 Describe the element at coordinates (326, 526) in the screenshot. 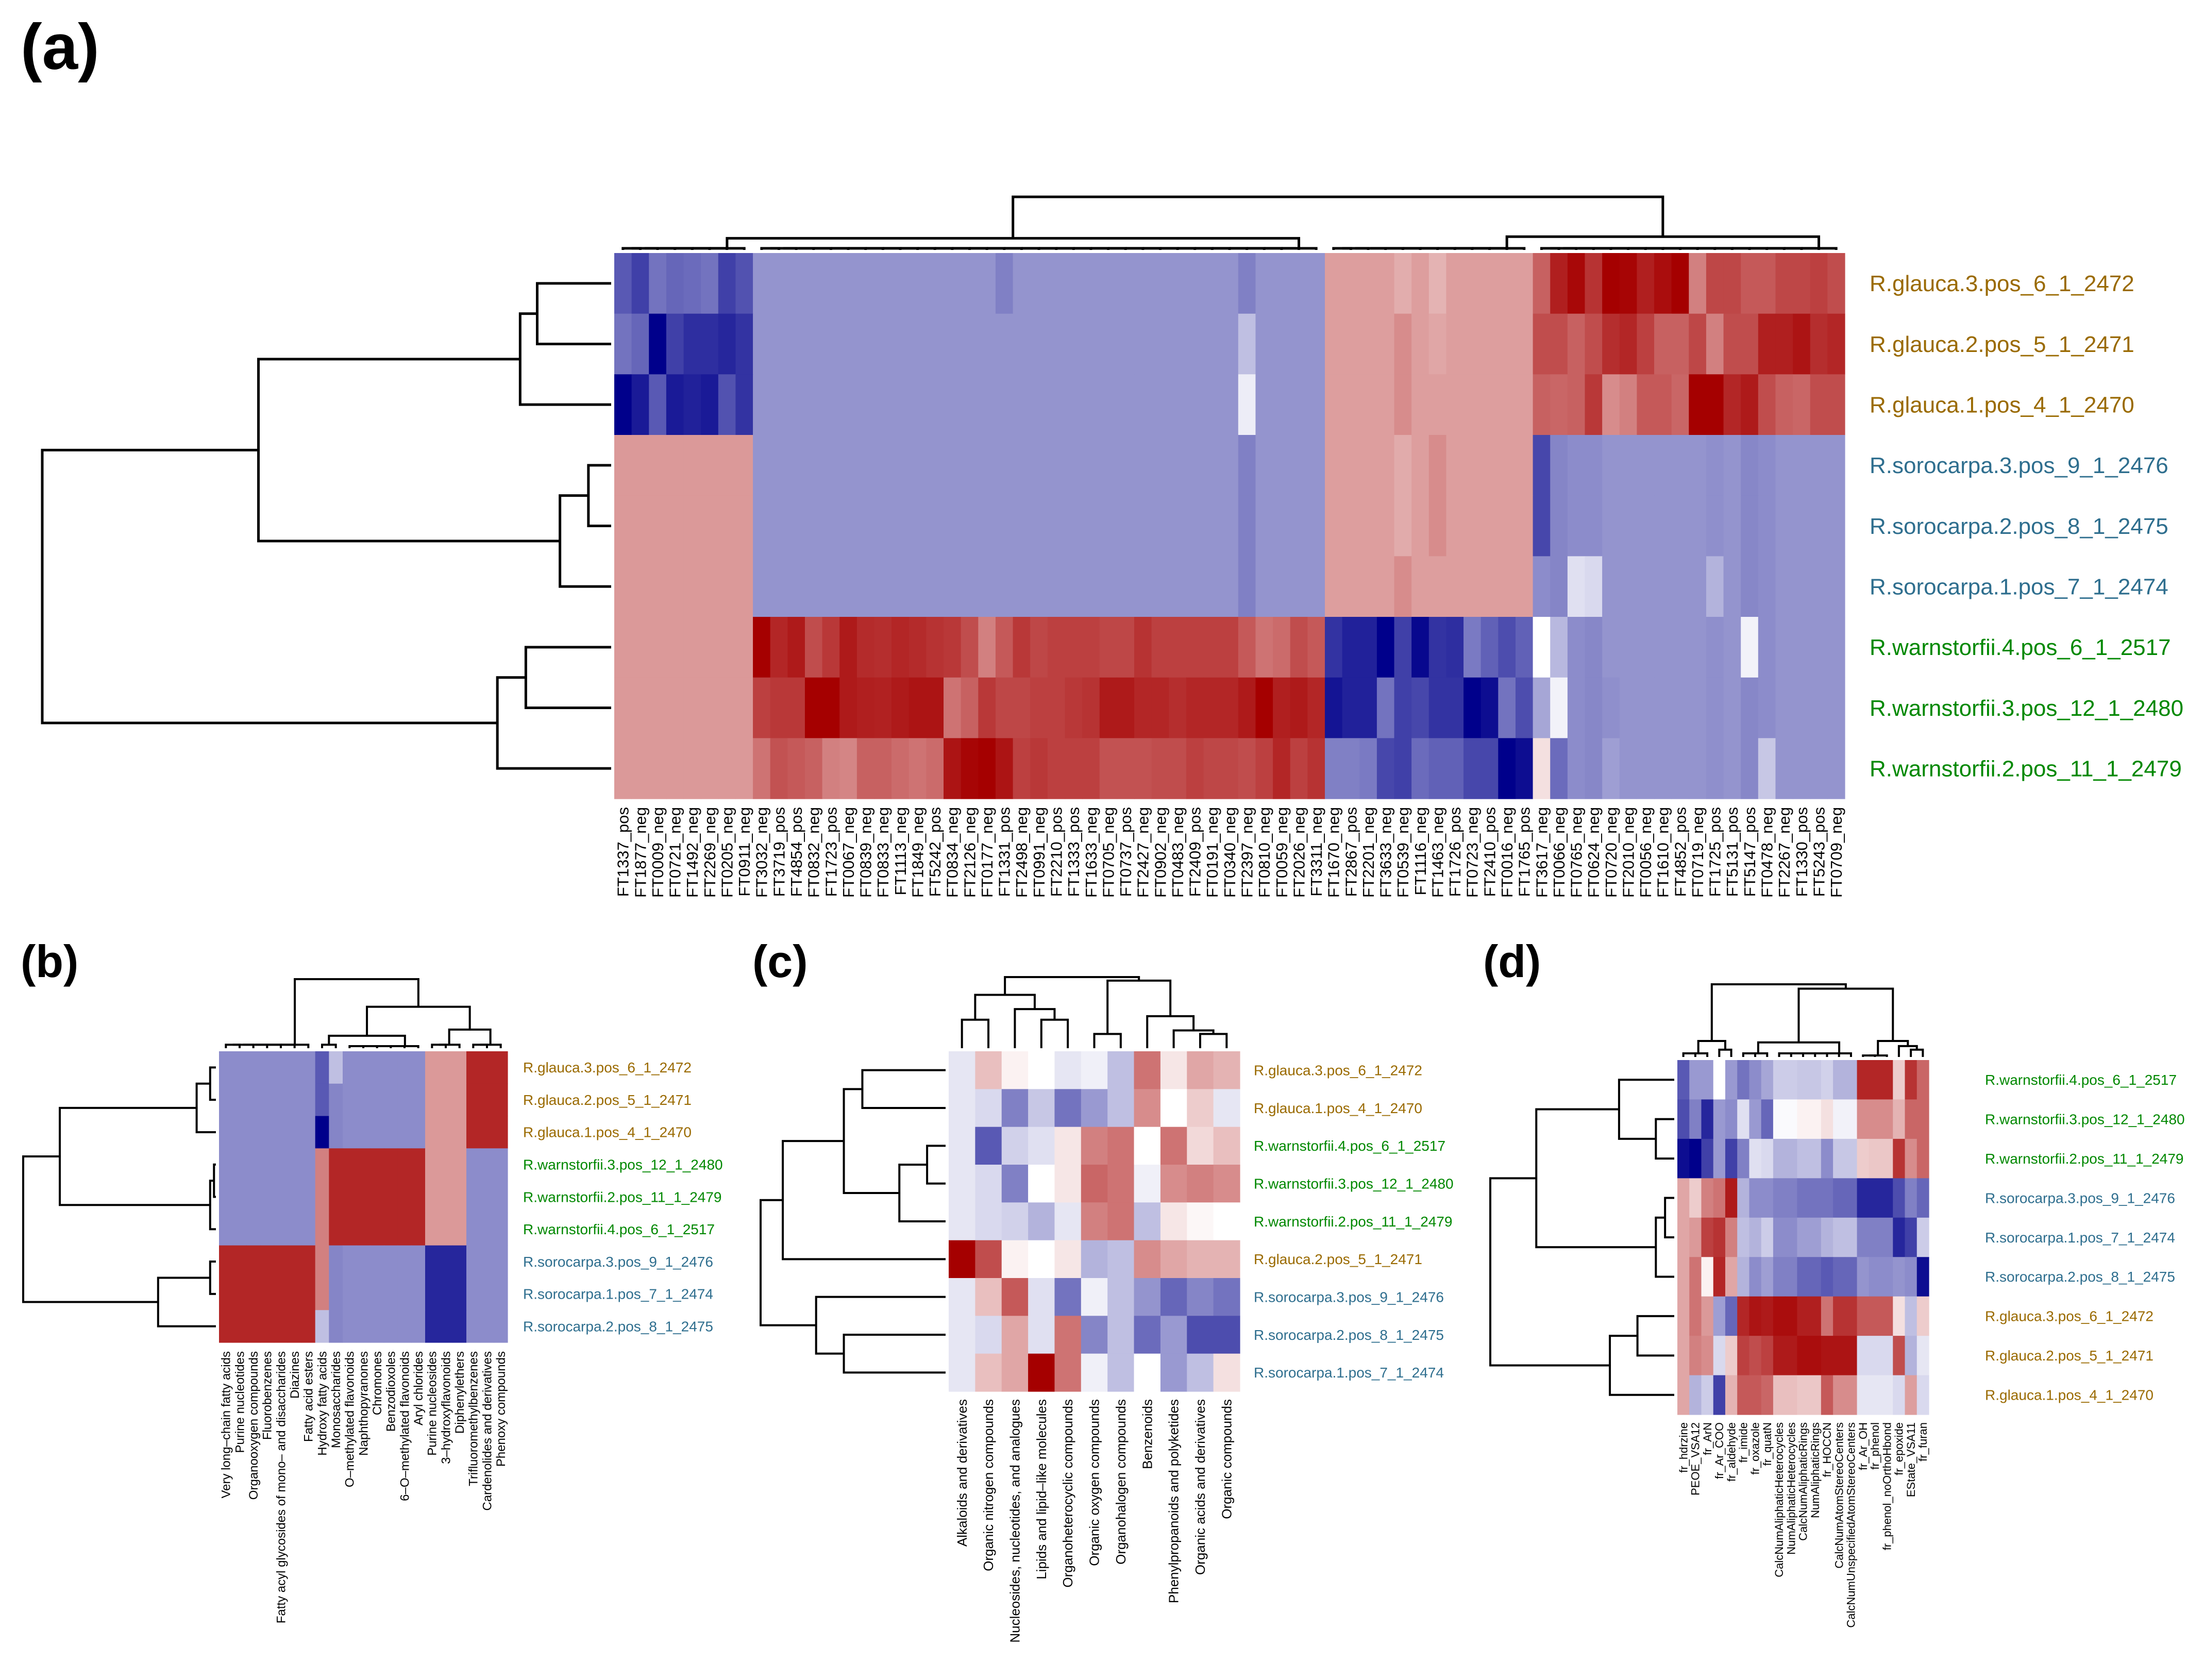

I see `row-dendrogram` at that location.